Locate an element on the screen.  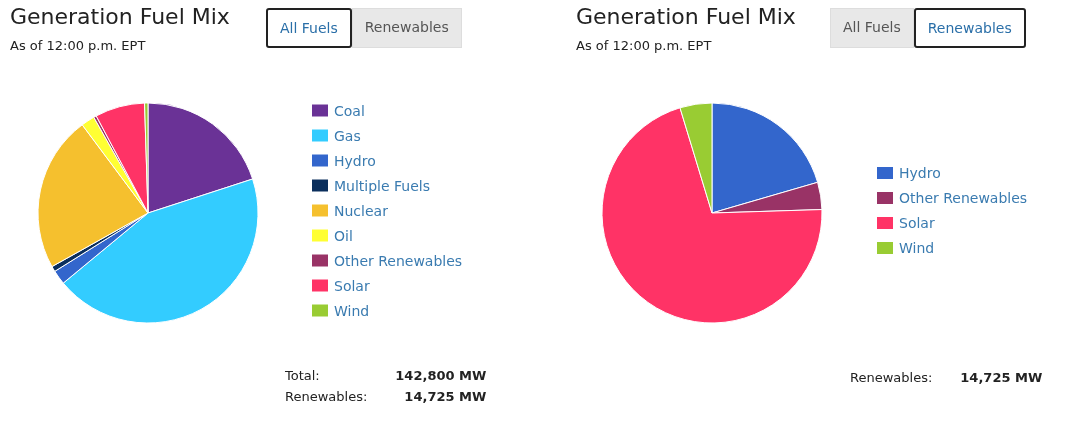
text: Total: is located at coordinates (303, 375).